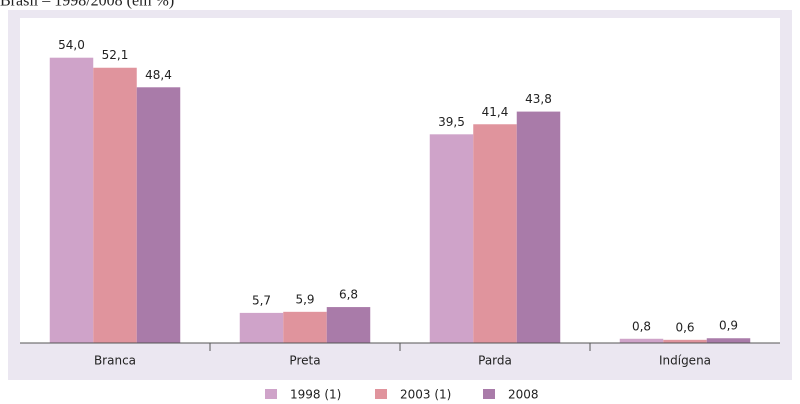  I want to click on legend-label: 2008, so click(523, 395).